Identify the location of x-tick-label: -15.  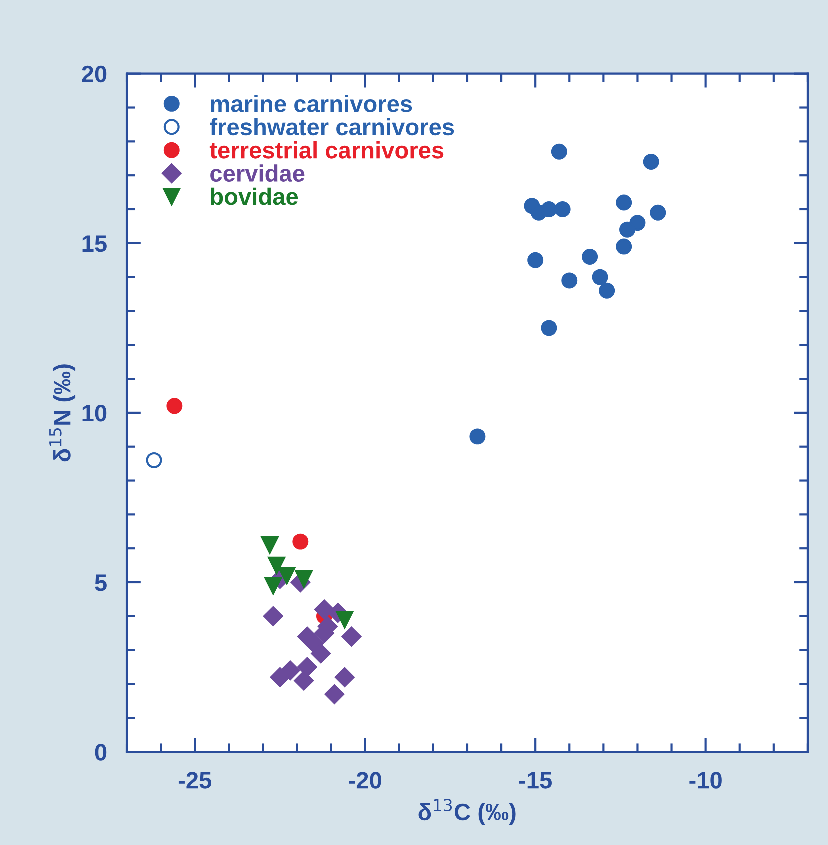
(535, 780).